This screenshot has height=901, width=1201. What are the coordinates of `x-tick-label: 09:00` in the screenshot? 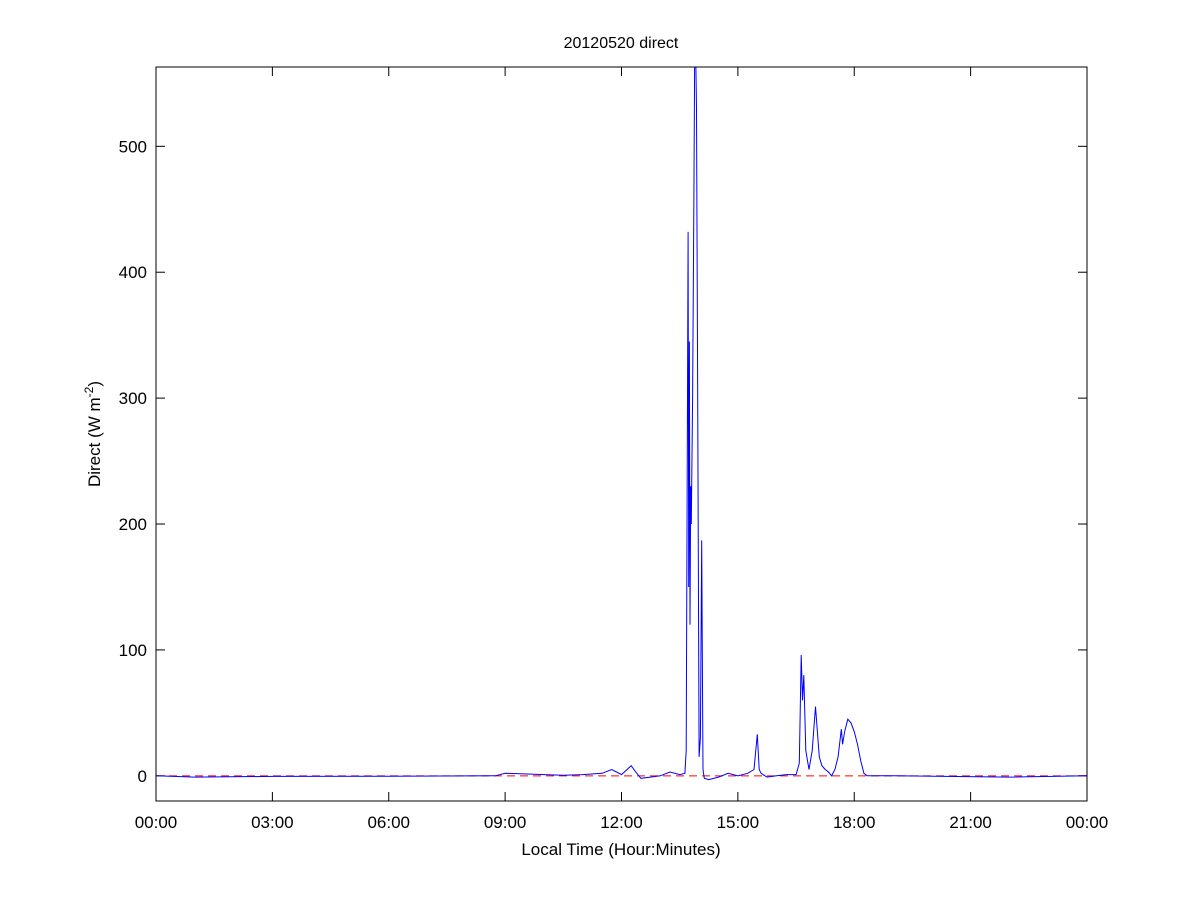 It's located at (505, 822).